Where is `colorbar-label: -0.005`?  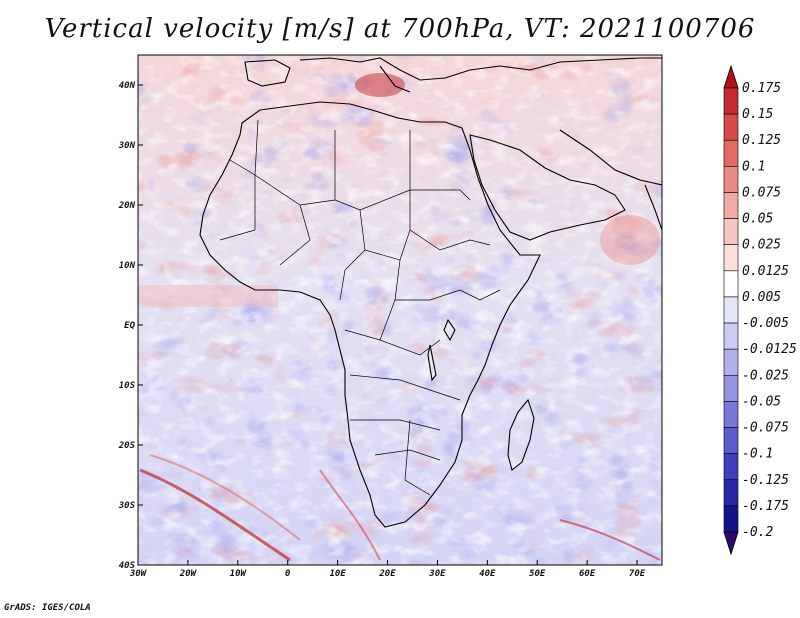
colorbar-label: -0.005 is located at coordinates (765, 323).